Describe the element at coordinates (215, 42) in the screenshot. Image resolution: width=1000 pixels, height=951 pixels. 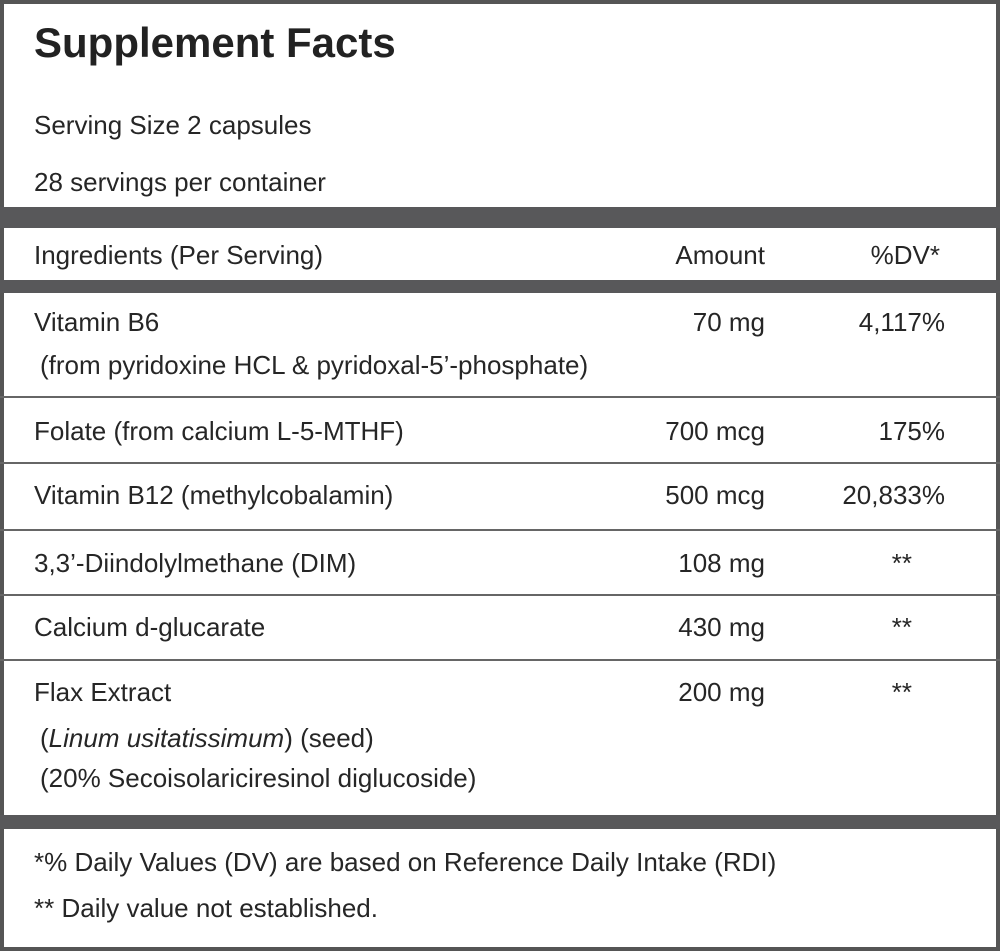
I see `page-title: Supplement Facts` at that location.